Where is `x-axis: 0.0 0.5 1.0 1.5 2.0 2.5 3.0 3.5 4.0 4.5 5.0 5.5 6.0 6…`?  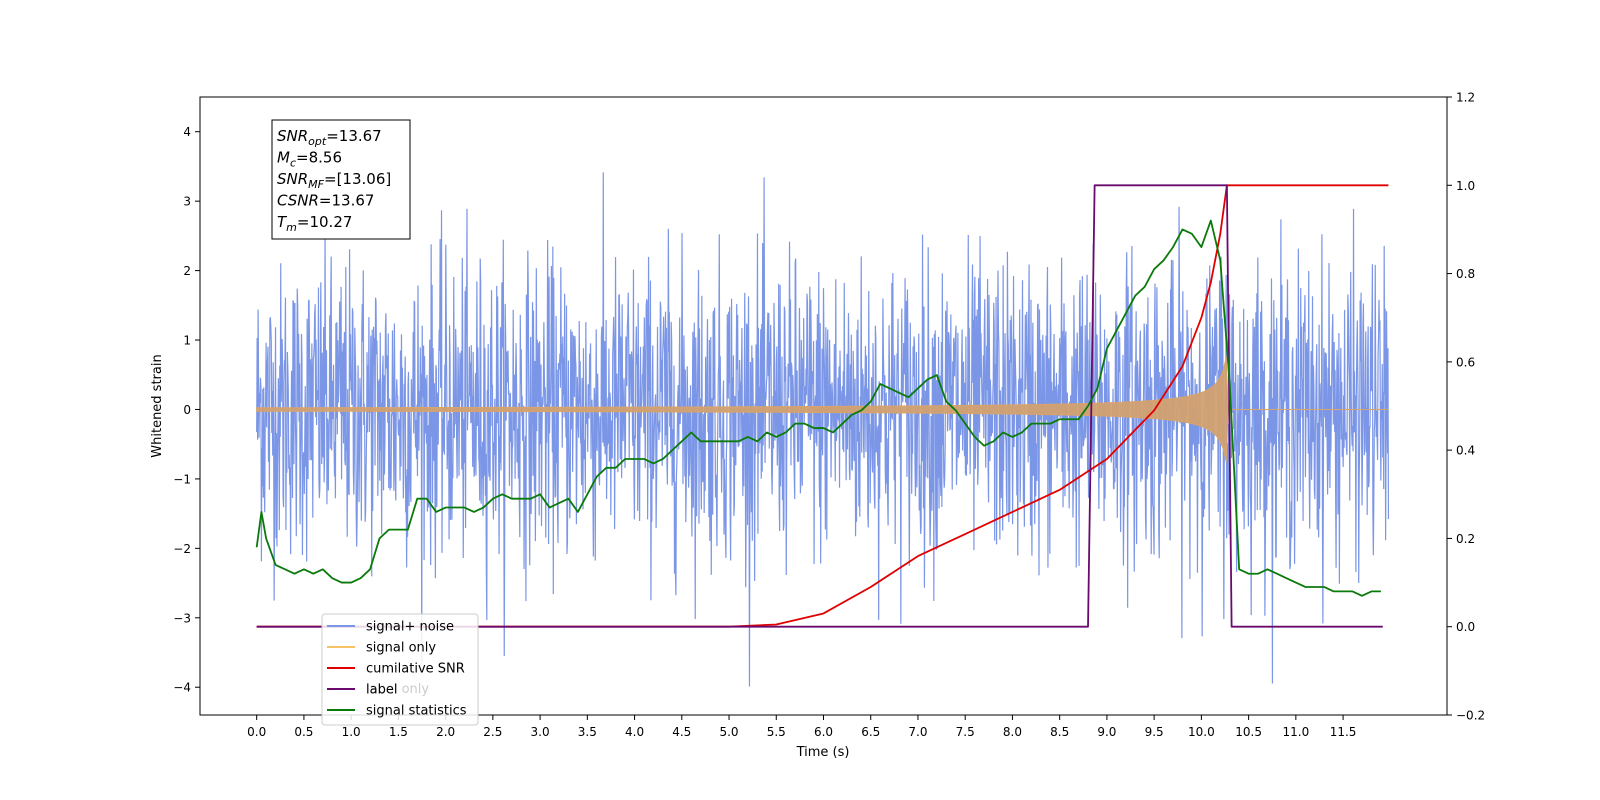 x-axis: 0.0 0.5 1.0 1.5 2.0 2.5 3.0 3.5 4.0 4.5 5.0 5.5 6.0 6… is located at coordinates (801, 727).